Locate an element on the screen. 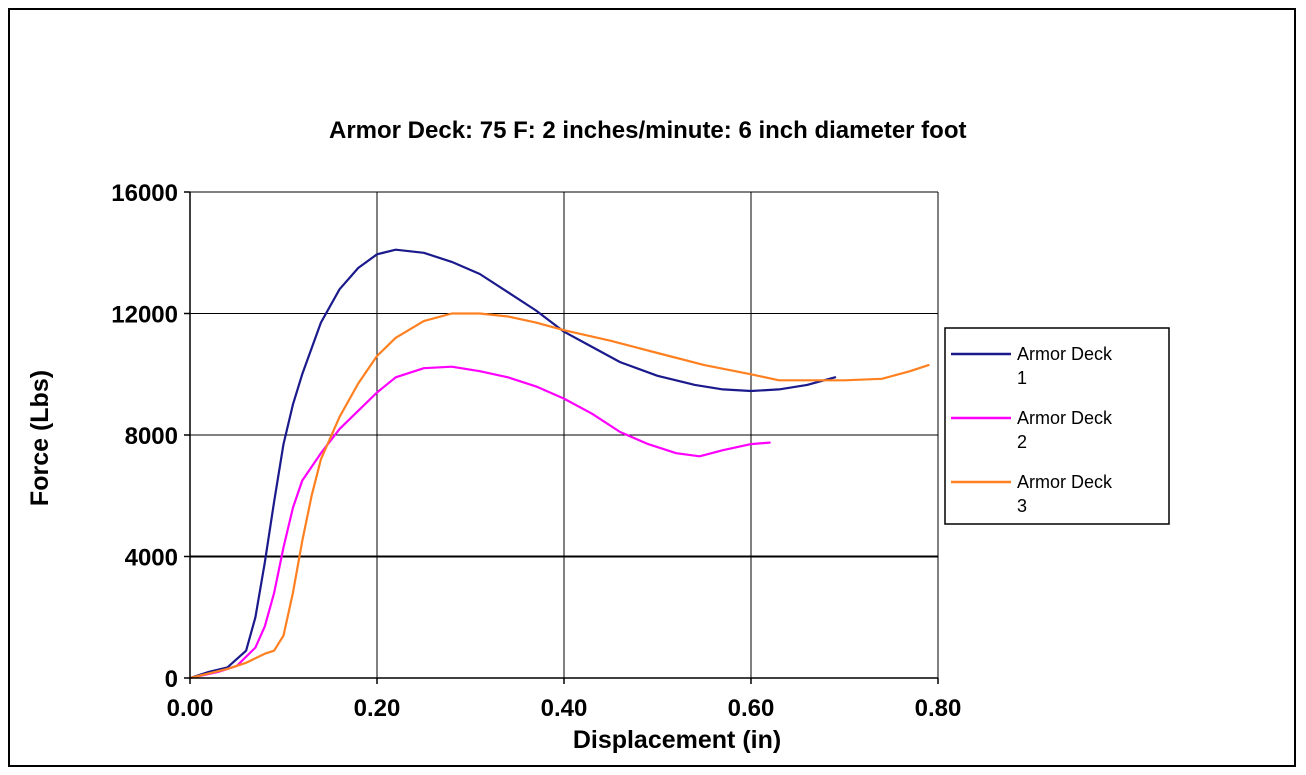  legend: Armor Deck 1 Armor Deck 2 Armor Deck 3 is located at coordinates (1057, 426).